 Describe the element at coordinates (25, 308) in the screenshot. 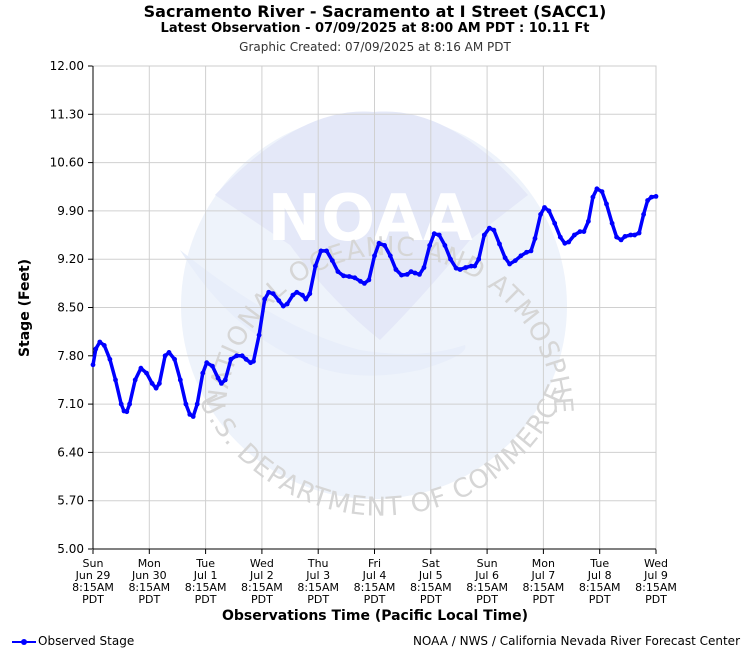

I see `y-axis-label: Stage (Feet)` at that location.